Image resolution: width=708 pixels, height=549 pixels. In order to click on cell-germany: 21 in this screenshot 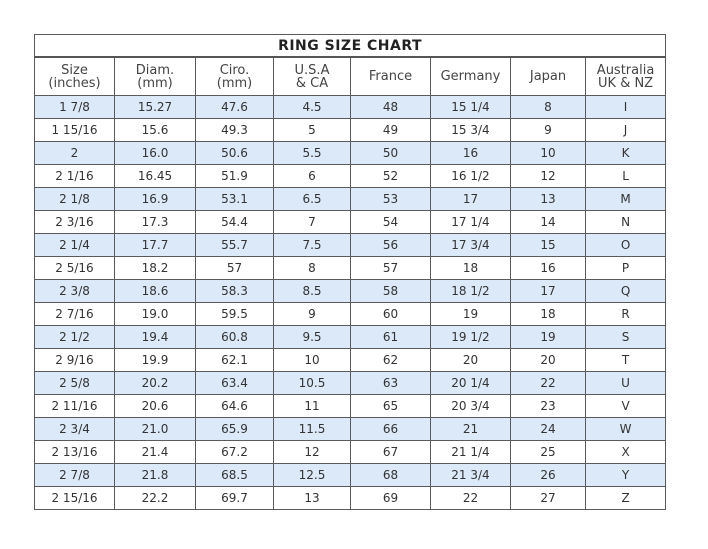, I will do `click(470, 429)`.